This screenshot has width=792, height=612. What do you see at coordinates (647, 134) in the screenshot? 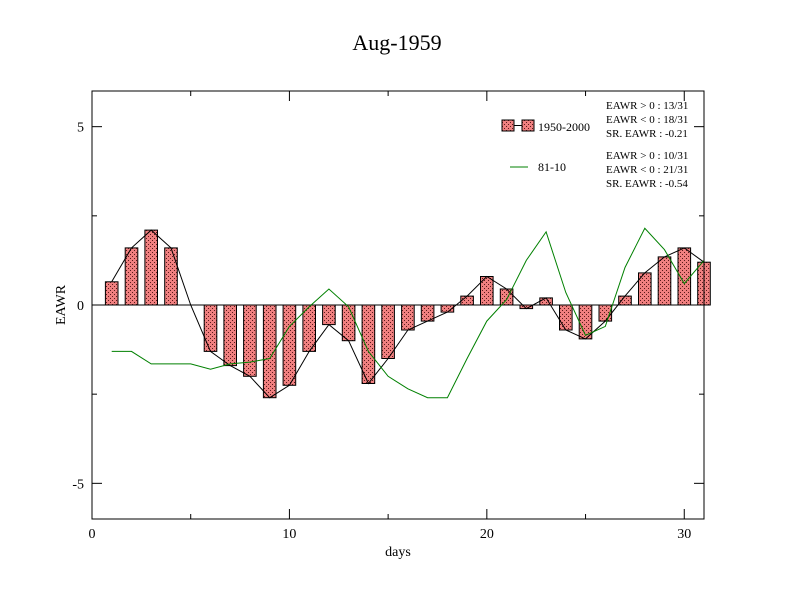
I see `stats-line: SR. EAWR : -0.21` at bounding box center [647, 134].